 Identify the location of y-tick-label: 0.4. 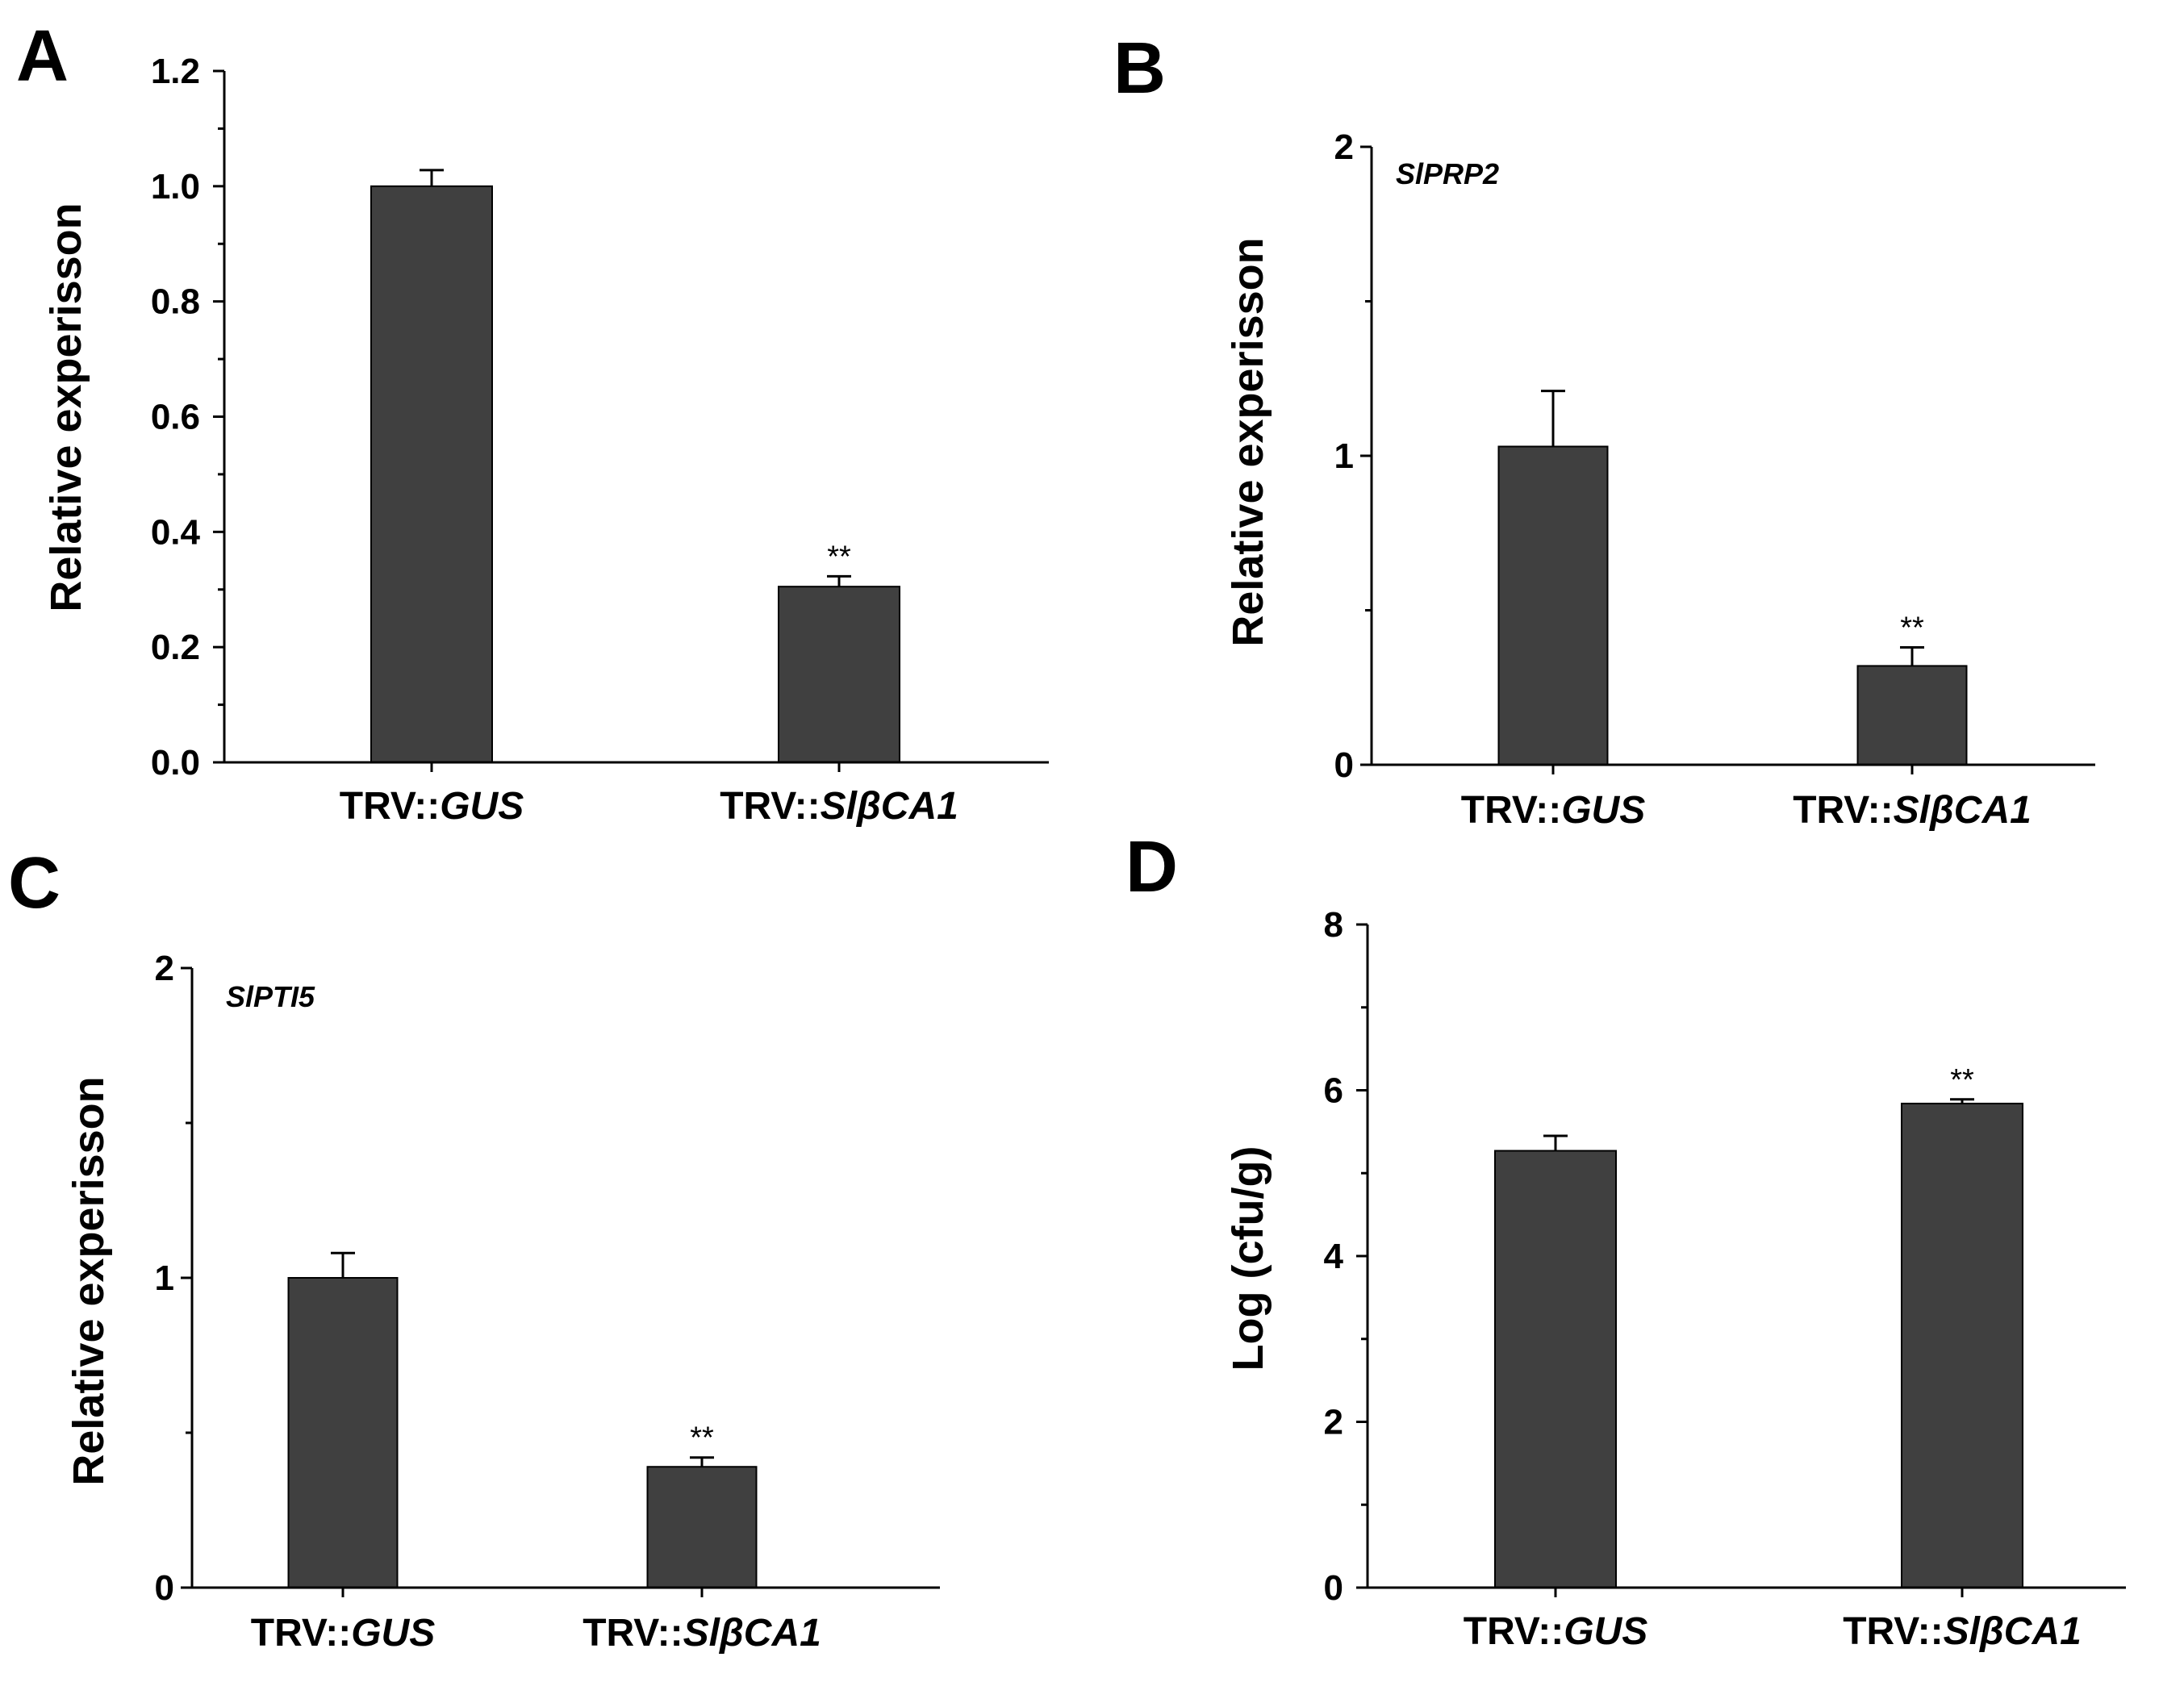
(176, 532).